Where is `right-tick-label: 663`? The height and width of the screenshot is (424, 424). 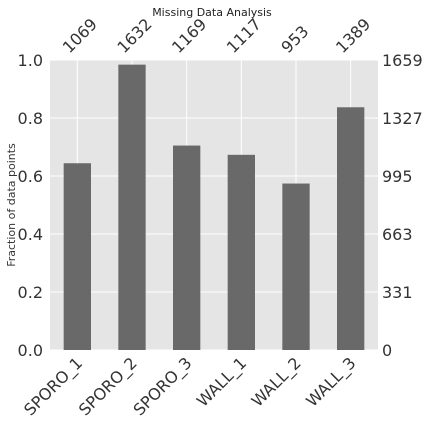
right-tick-label: 663 is located at coordinates (397, 234).